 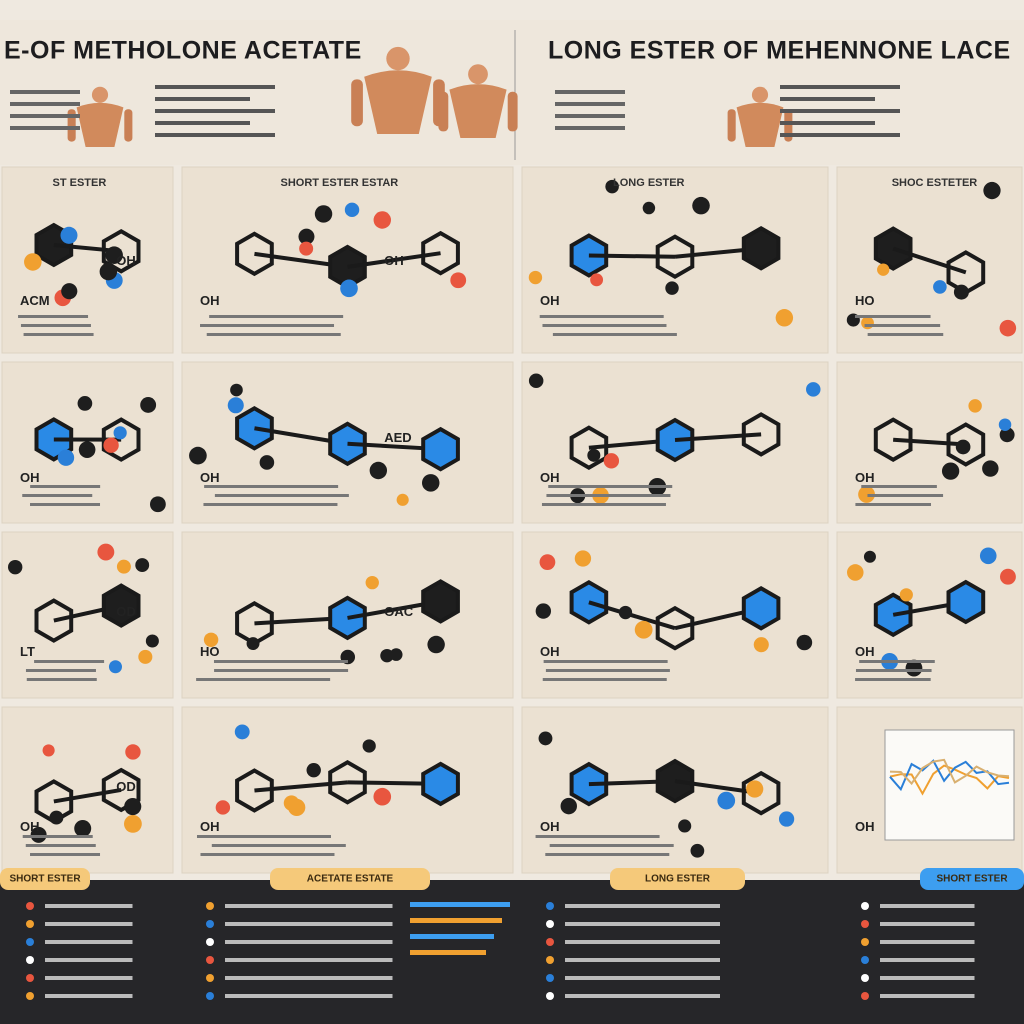 I want to click on panel-label: ST ESTER, so click(x=80, y=183).